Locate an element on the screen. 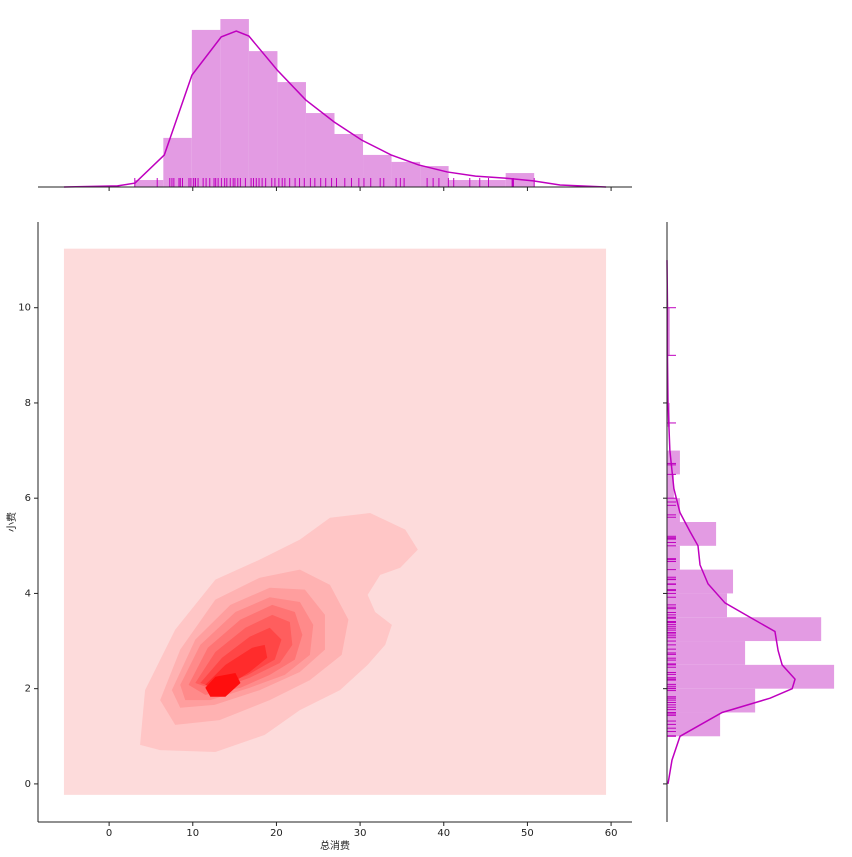  x-tick-label: 60 is located at coordinates (611, 833).